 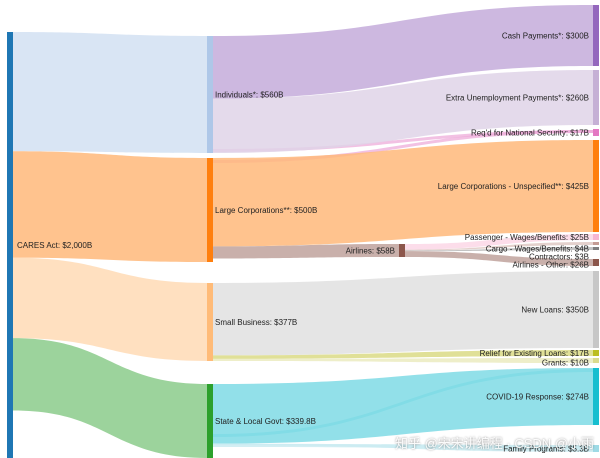 I want to click on link-corp-air, so click(x=306, y=251).